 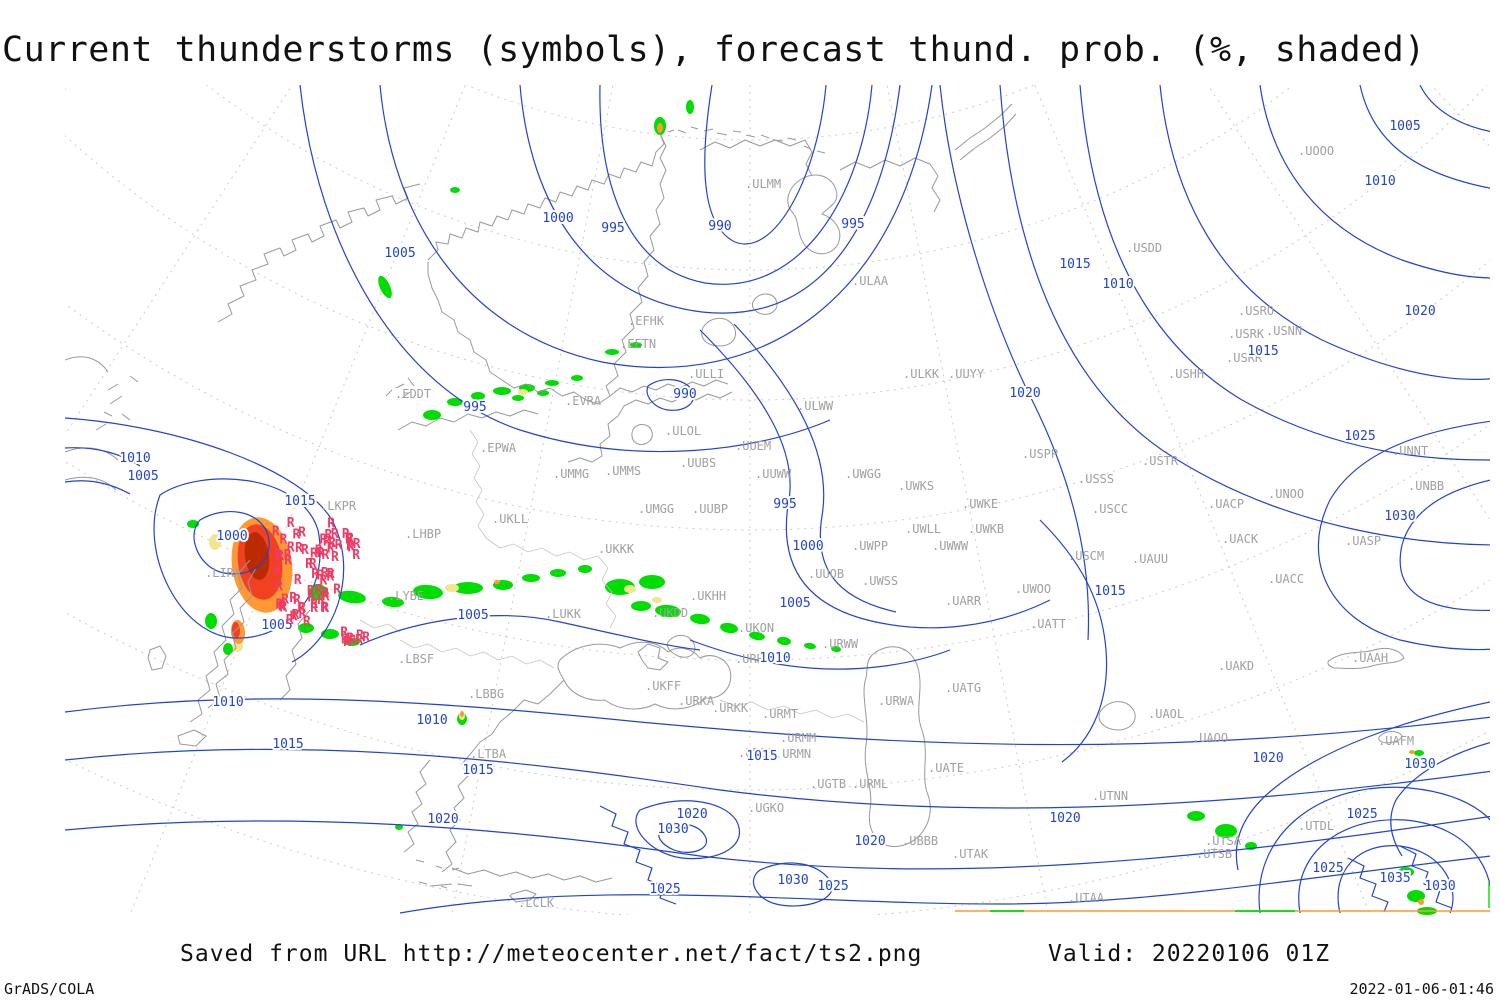 What do you see at coordinates (1110, 509) in the screenshot?
I see `station-label: .USCC` at bounding box center [1110, 509].